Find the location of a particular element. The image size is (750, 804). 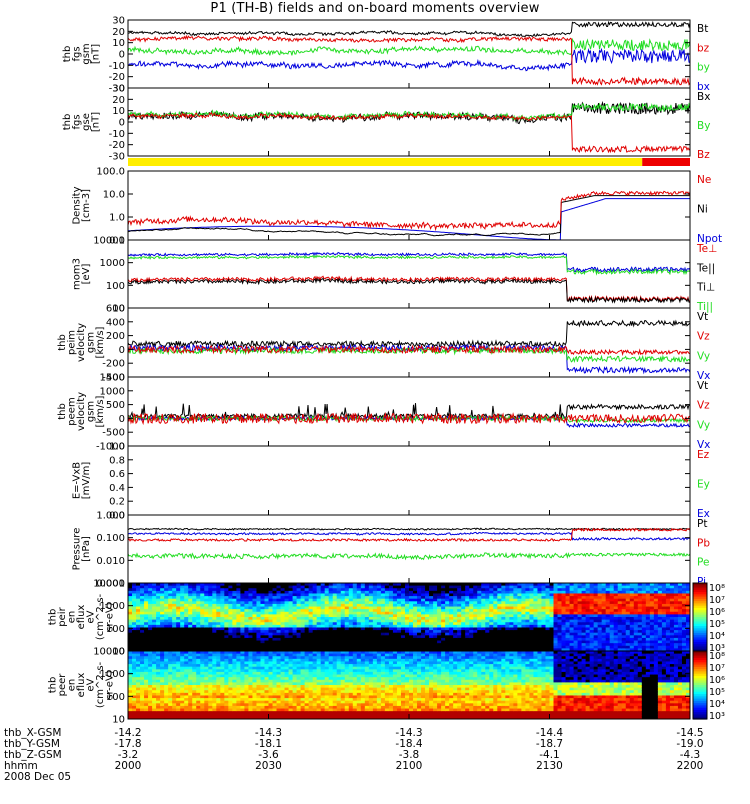

panel-7-ytick-label: 0.8 is located at coordinates (117, 460).